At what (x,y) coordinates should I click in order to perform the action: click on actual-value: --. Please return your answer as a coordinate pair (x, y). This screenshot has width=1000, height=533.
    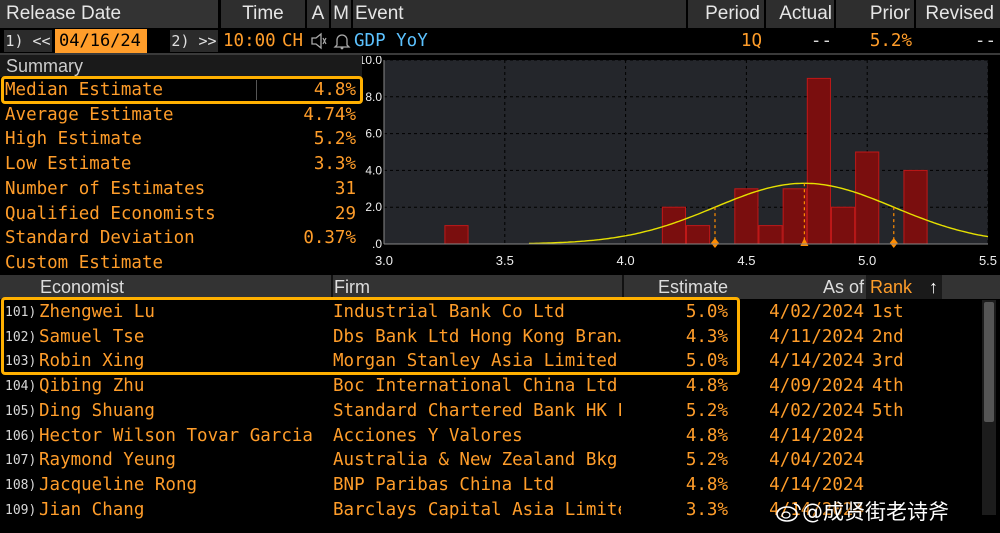
    Looking at the image, I should click on (821, 41).